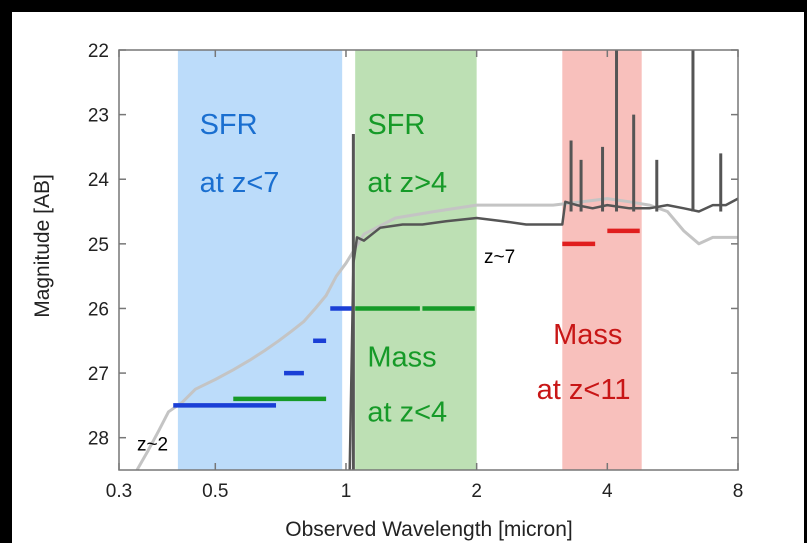 Image resolution: width=807 pixels, height=543 pixels. What do you see at coordinates (99, 180) in the screenshot?
I see `y-tick-label-2: 24` at bounding box center [99, 180].